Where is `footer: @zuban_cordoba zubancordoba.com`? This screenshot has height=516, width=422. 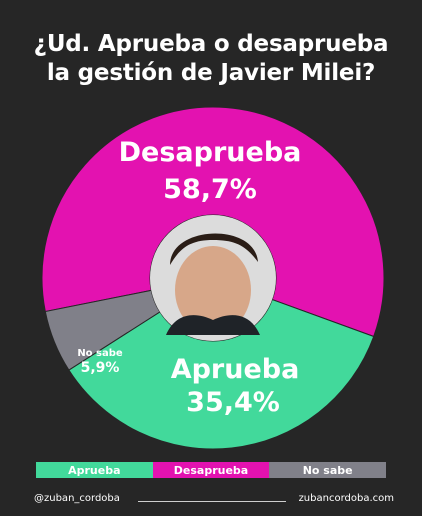 footer: @zuban_cordoba zubancordoba.com is located at coordinates (214, 501).